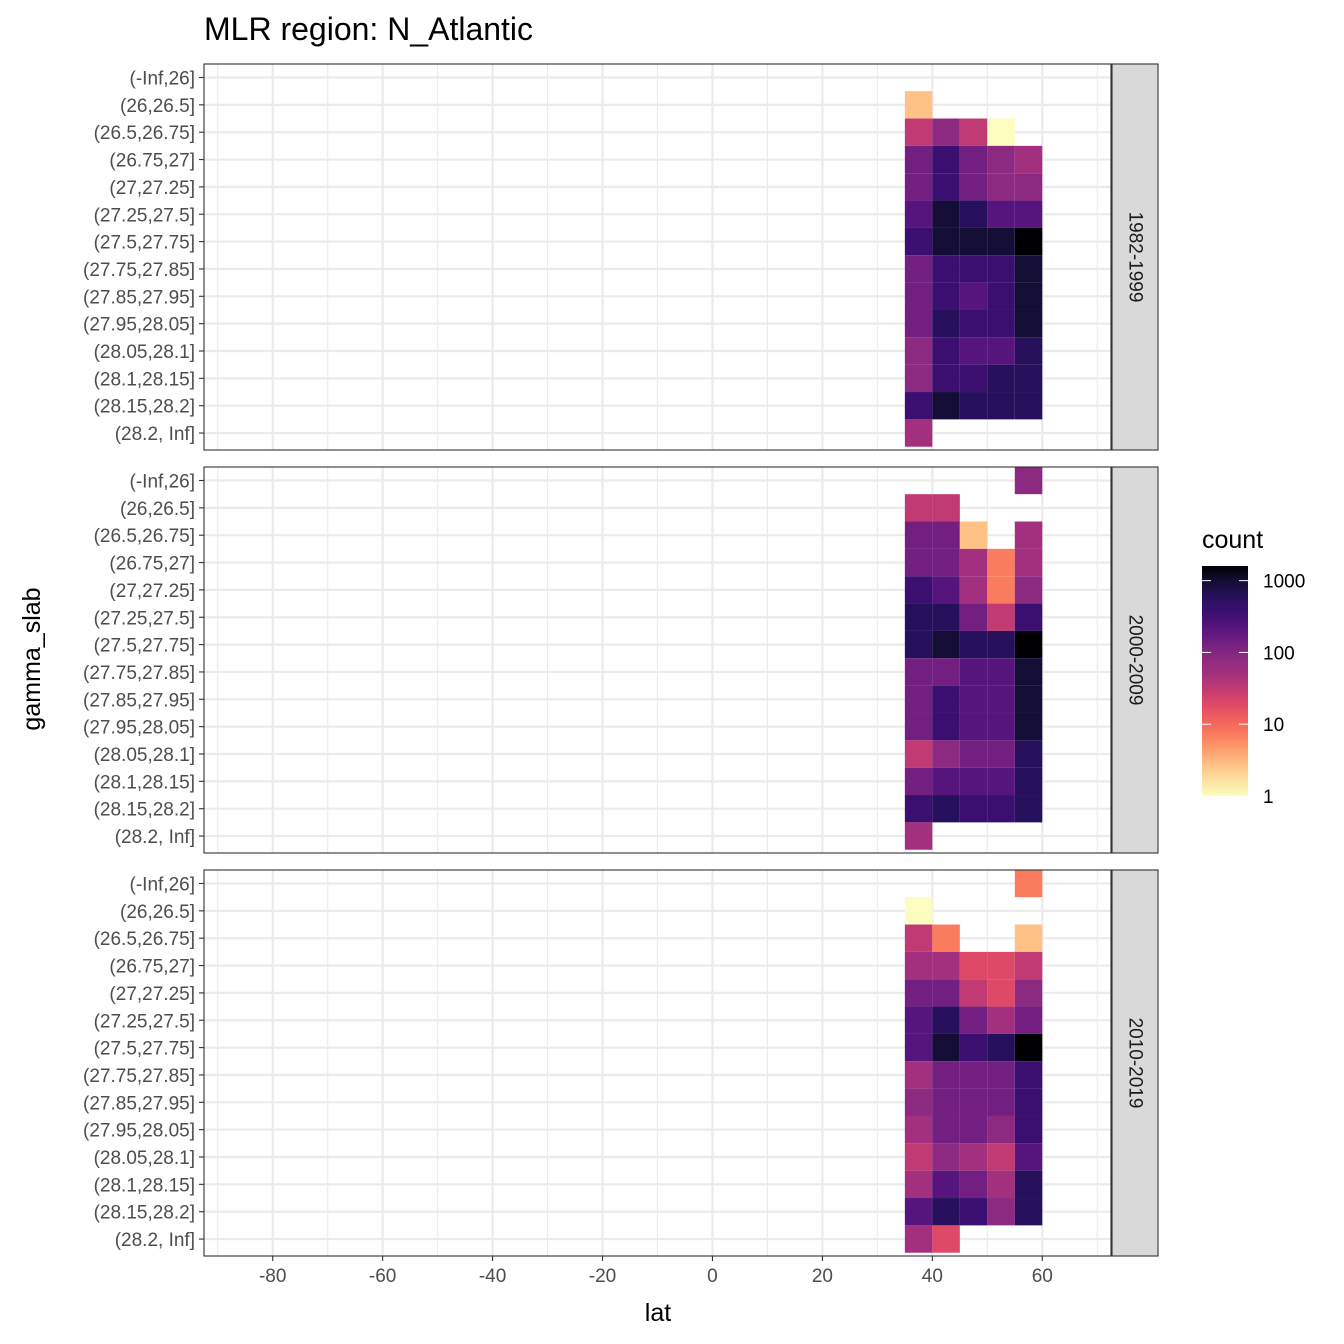  What do you see at coordinates (1268, 797) in the screenshot?
I see `legend-break-label: 1` at bounding box center [1268, 797].